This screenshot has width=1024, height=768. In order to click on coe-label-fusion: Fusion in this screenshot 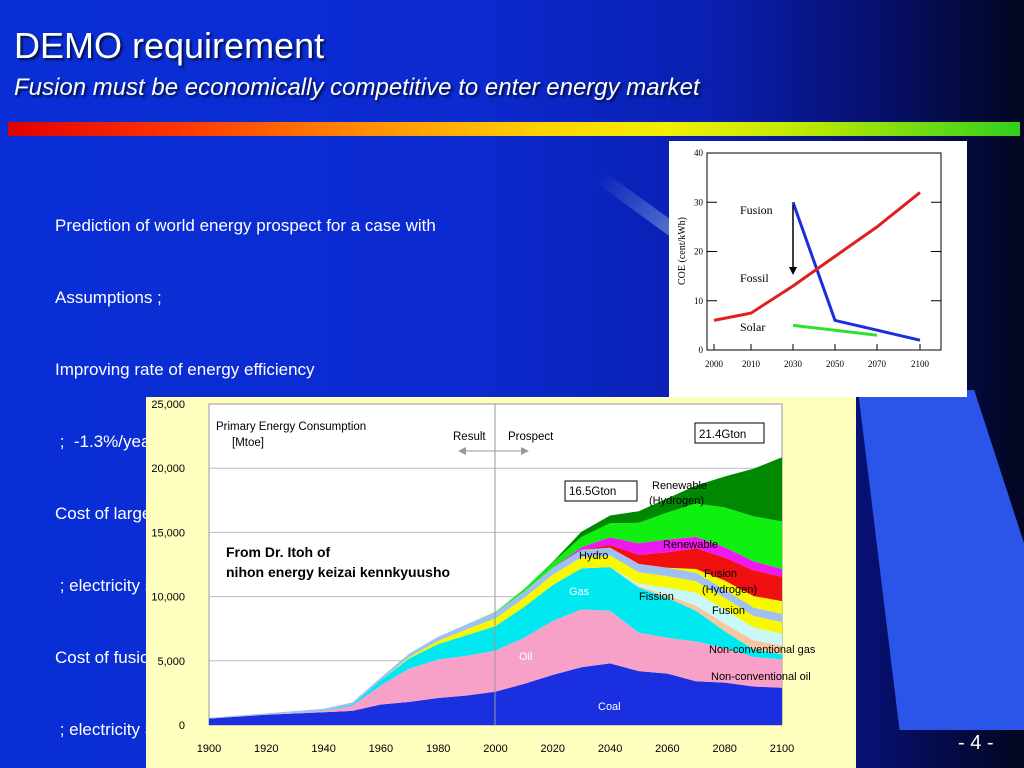, I will do `click(756, 210)`.